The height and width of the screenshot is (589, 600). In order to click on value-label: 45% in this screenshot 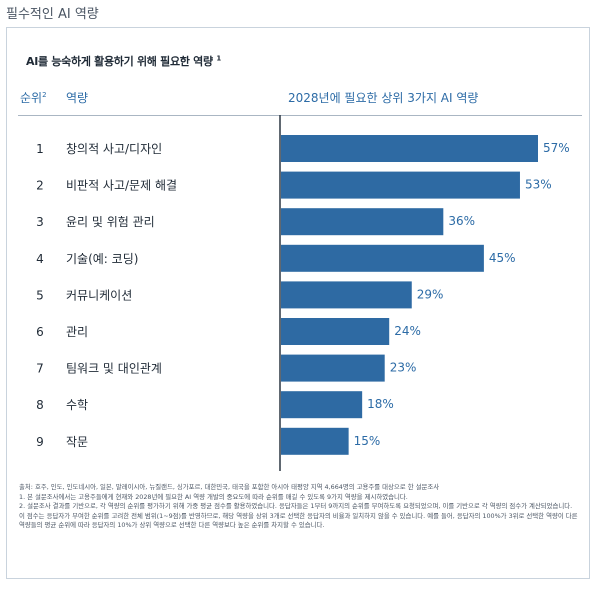, I will do `click(502, 258)`.